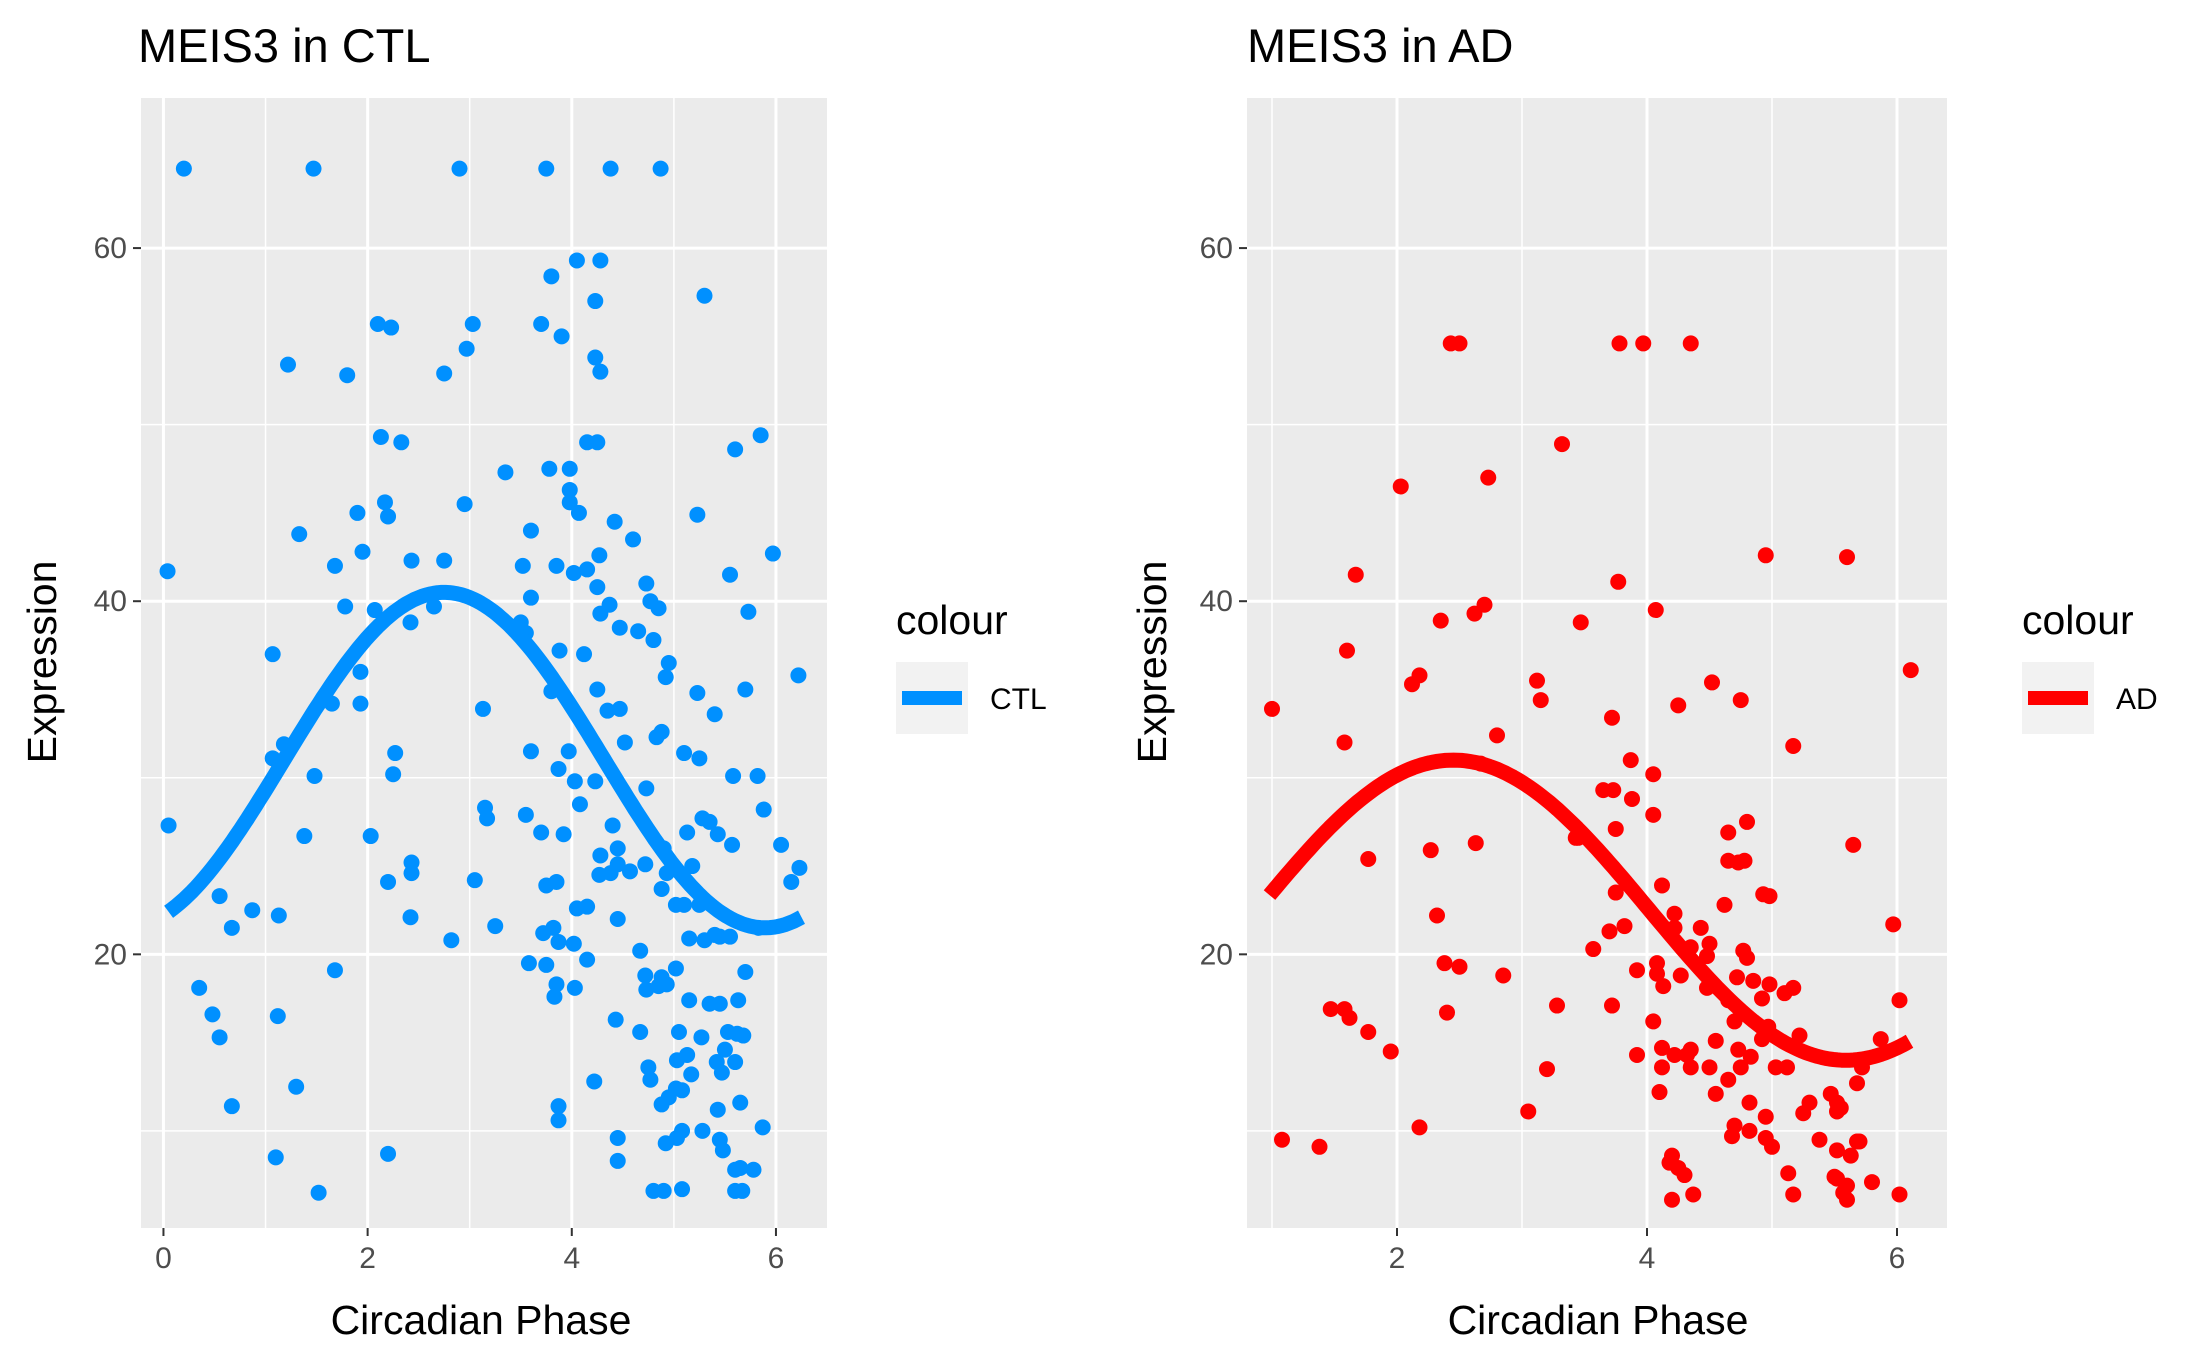  I want to click on legend-key-point-ctl, so click(932, 698).